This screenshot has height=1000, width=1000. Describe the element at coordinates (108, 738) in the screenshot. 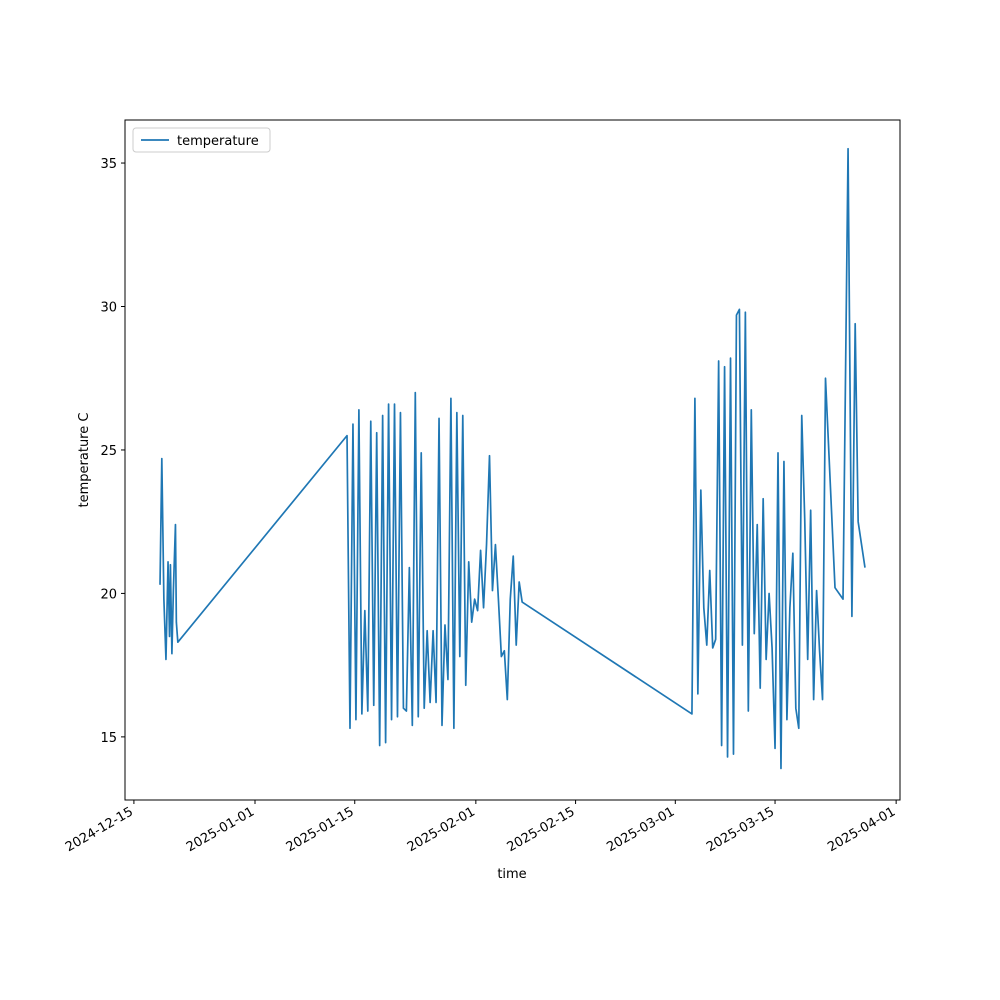

I see `y-tick-label: 15` at that location.